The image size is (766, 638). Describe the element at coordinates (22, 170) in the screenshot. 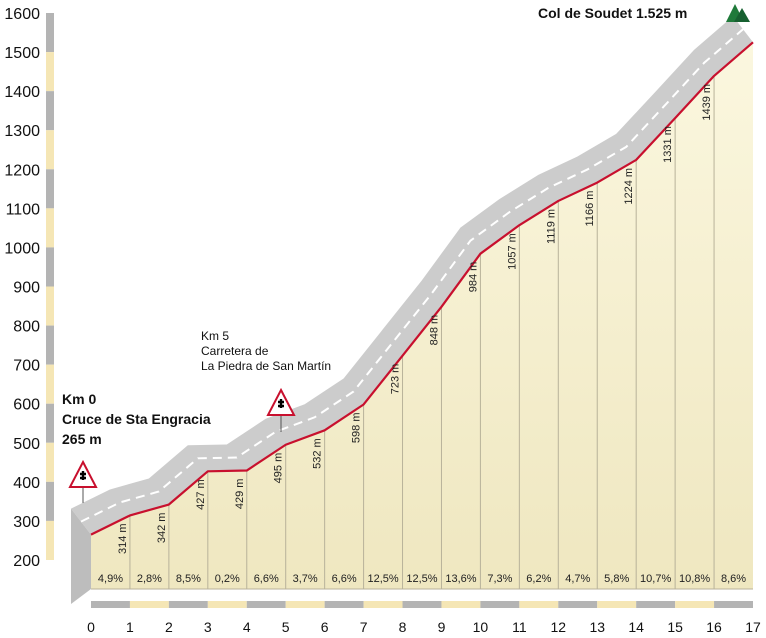

I see `y-tick-label: 1200` at that location.